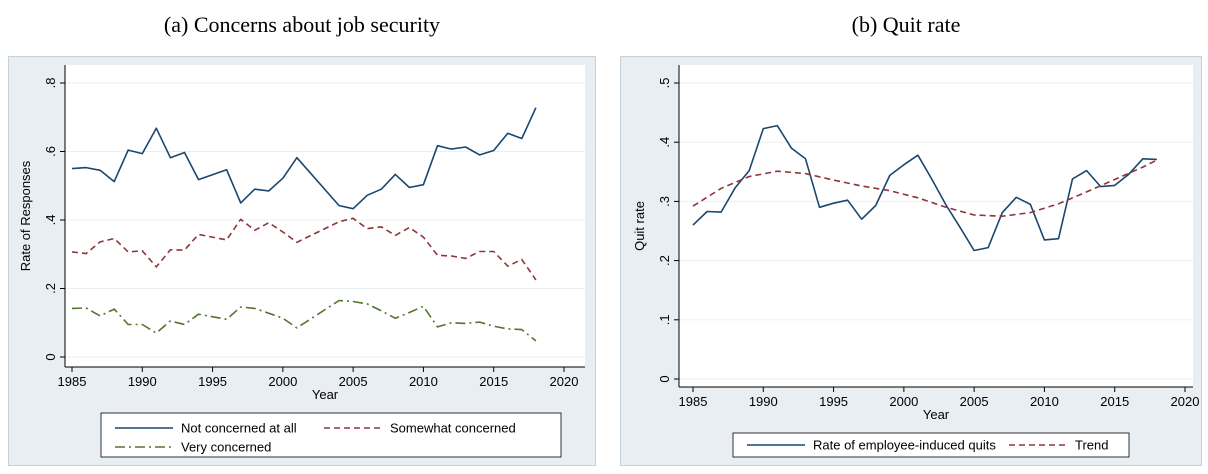  Describe the element at coordinates (906, 24) in the screenshot. I see `caption-panel-b: (b) Quit rate` at that location.